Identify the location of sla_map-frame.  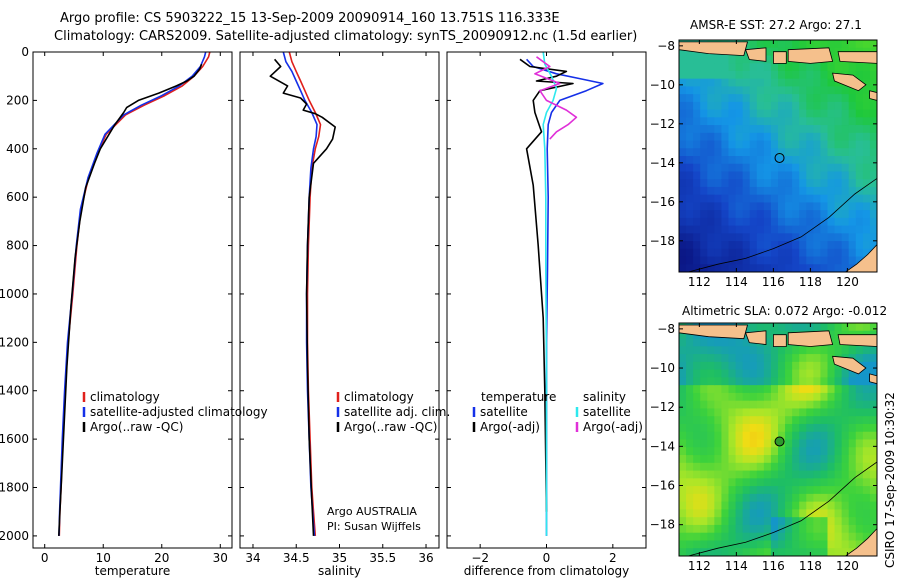
(778, 439).